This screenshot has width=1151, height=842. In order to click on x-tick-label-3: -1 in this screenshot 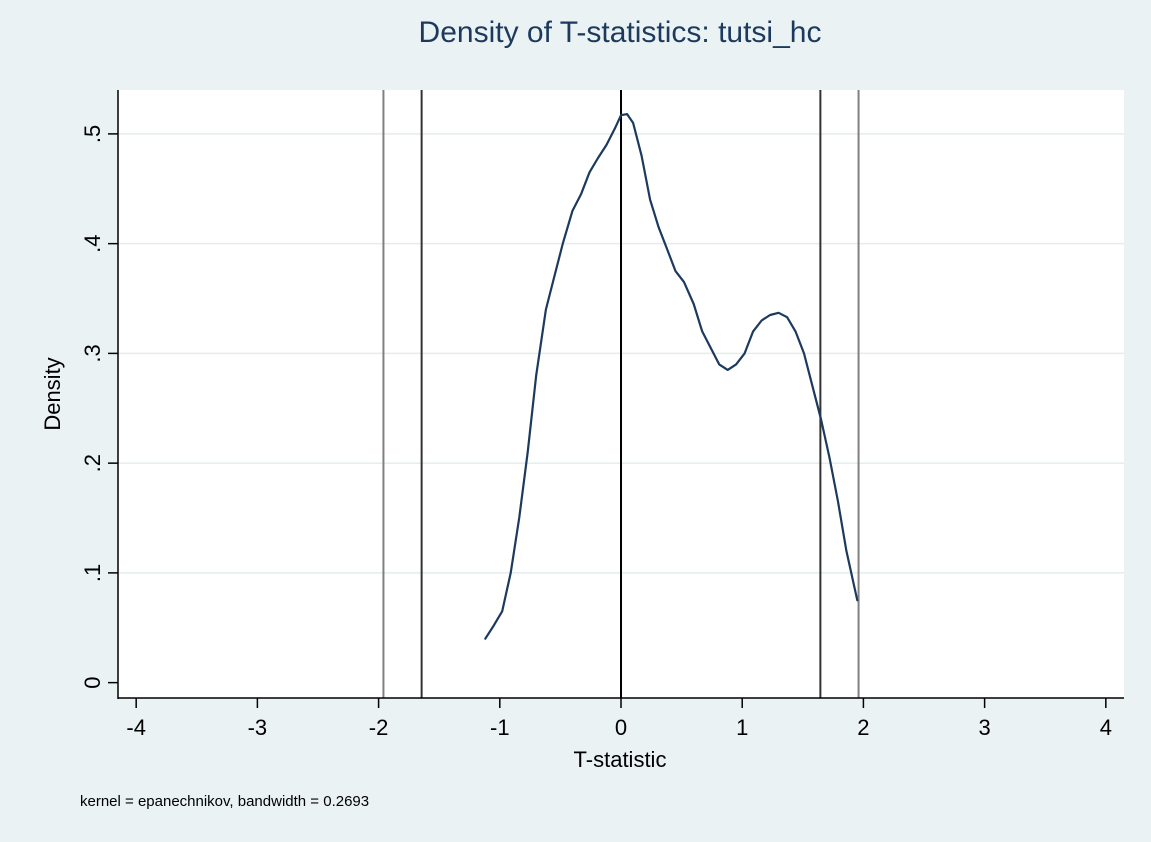, I will do `click(500, 727)`.